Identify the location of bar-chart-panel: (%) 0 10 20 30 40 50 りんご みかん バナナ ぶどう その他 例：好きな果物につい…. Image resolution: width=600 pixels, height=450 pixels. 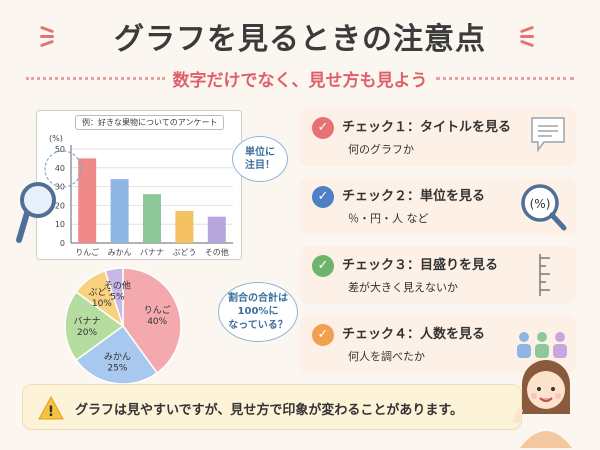
(139, 185).